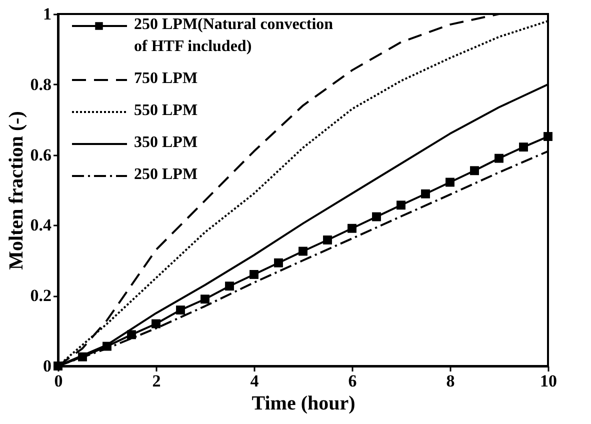 This screenshot has height=424, width=591. I want to click on x-tick-label: 8, so click(450, 381).